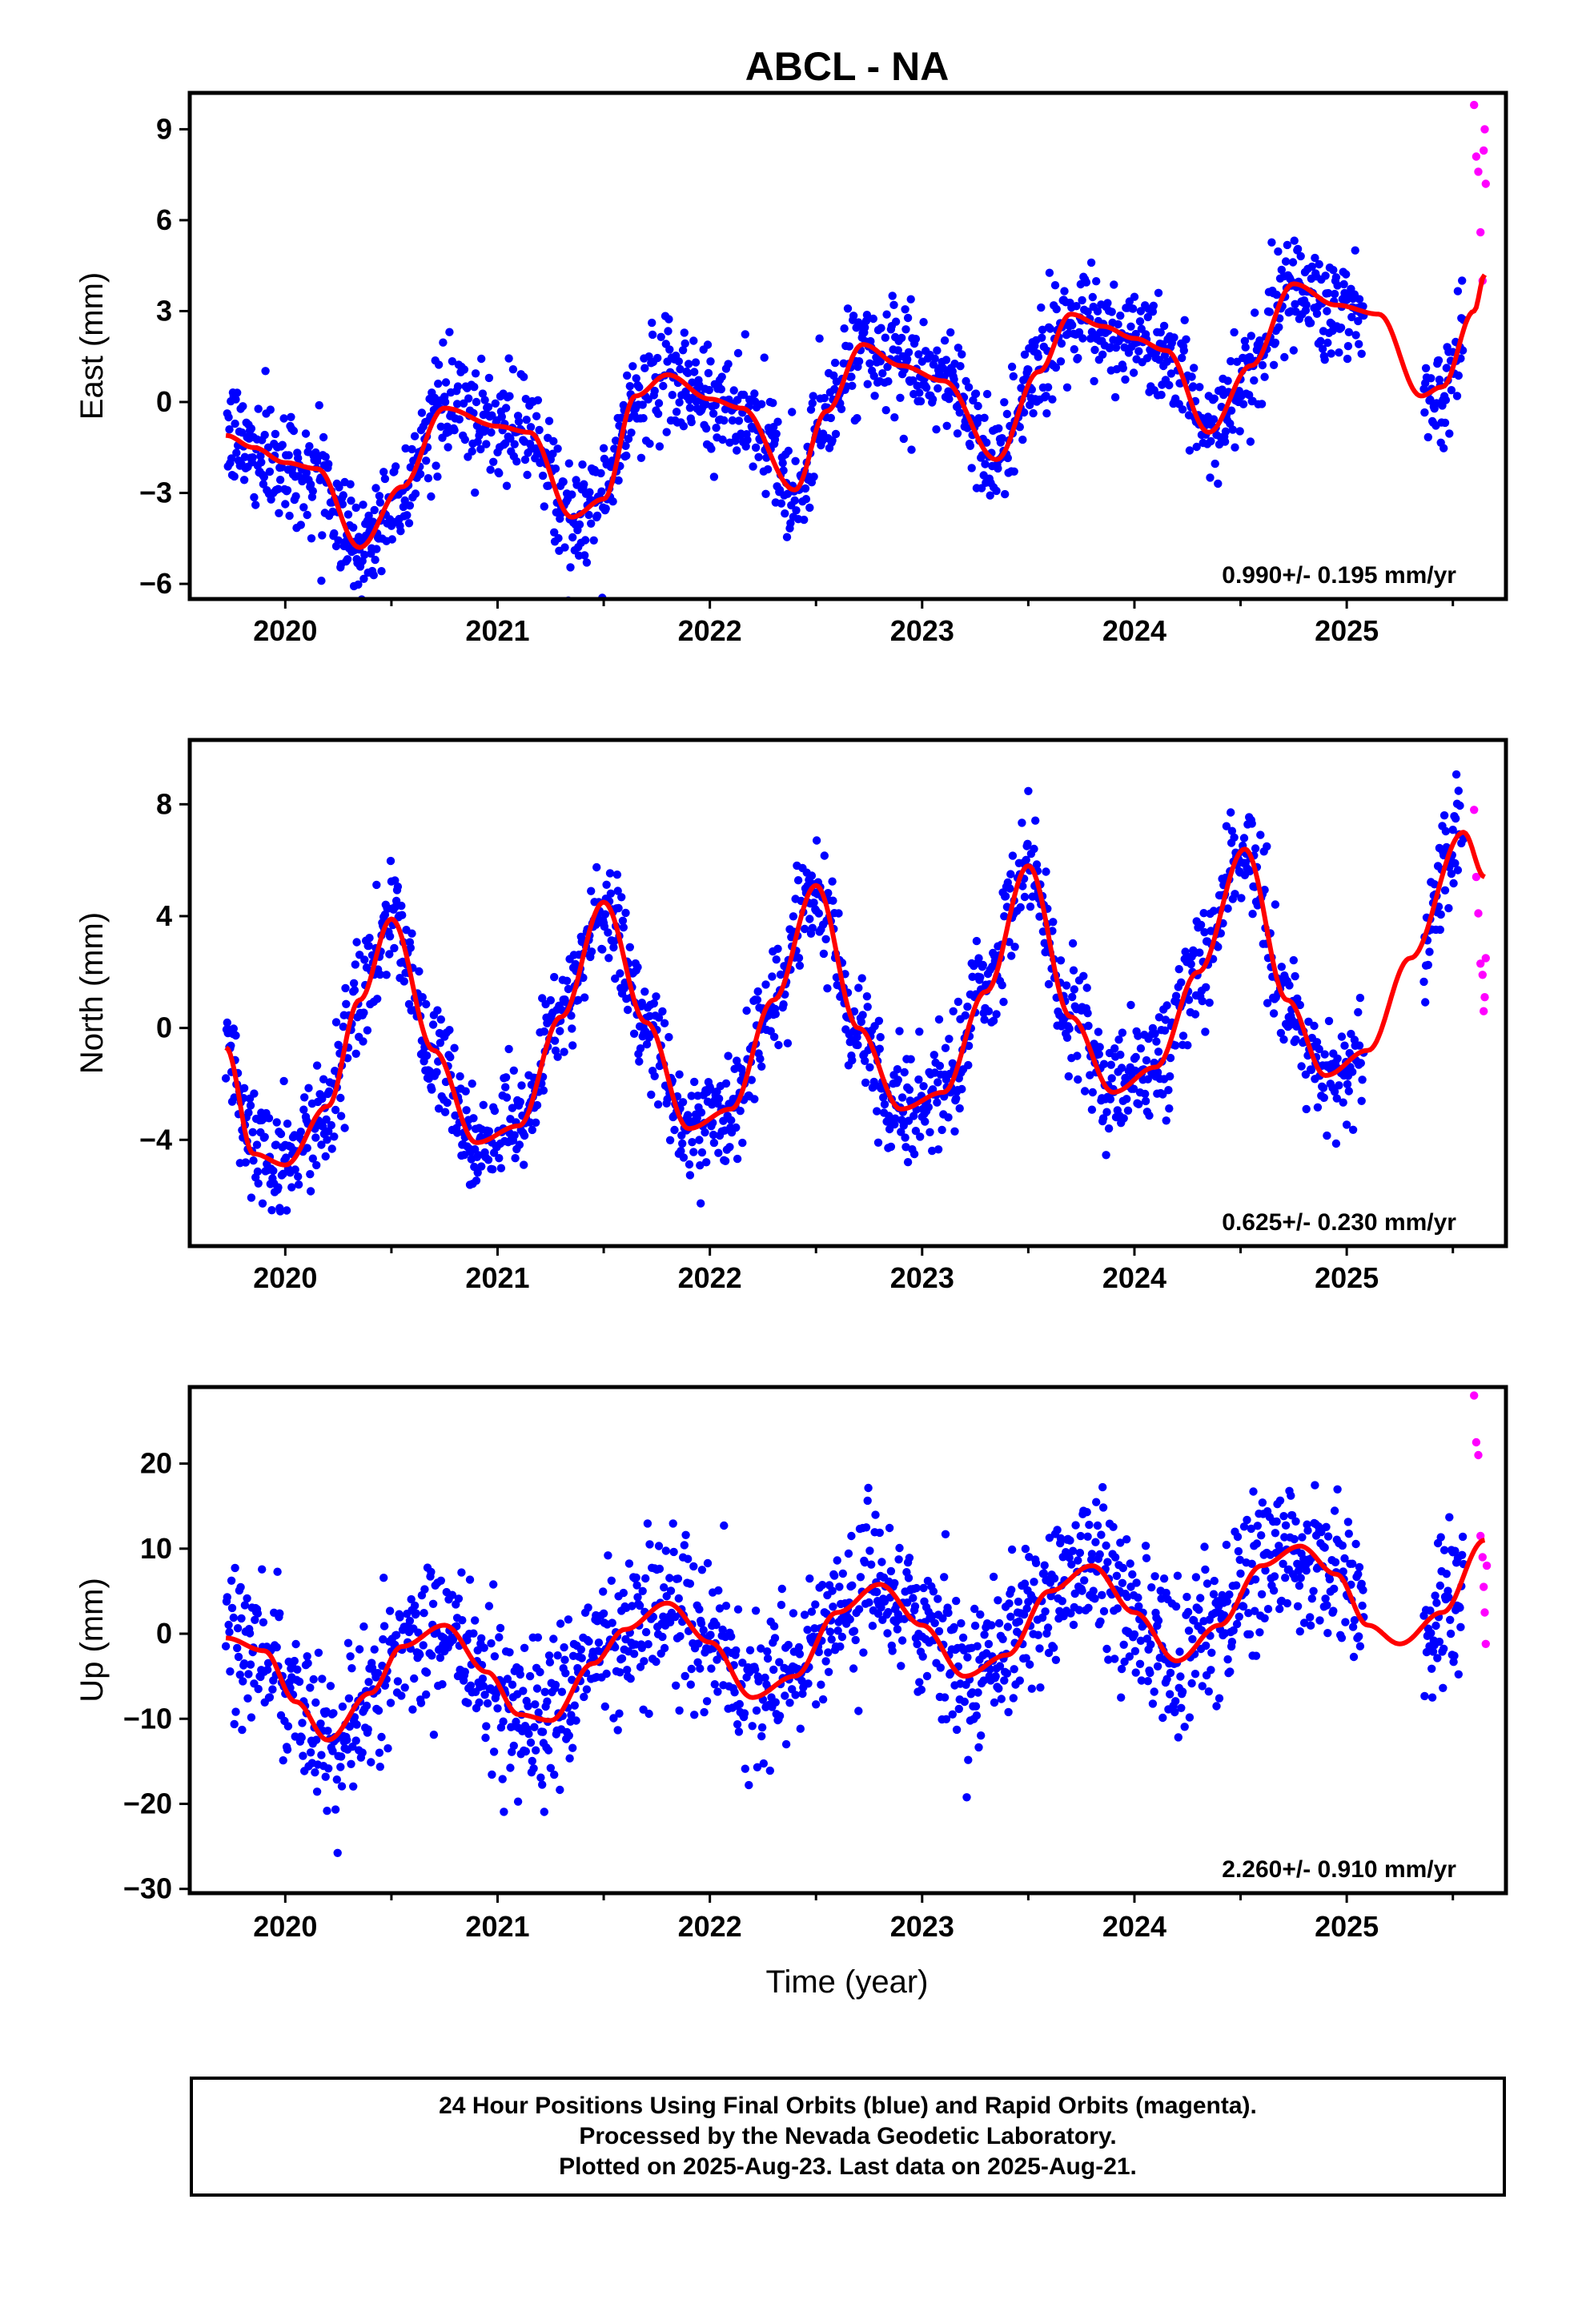 This screenshot has width=1582, height=2324. What do you see at coordinates (1478, 913) in the screenshot?
I see `rapid-orbit-point` at bounding box center [1478, 913].